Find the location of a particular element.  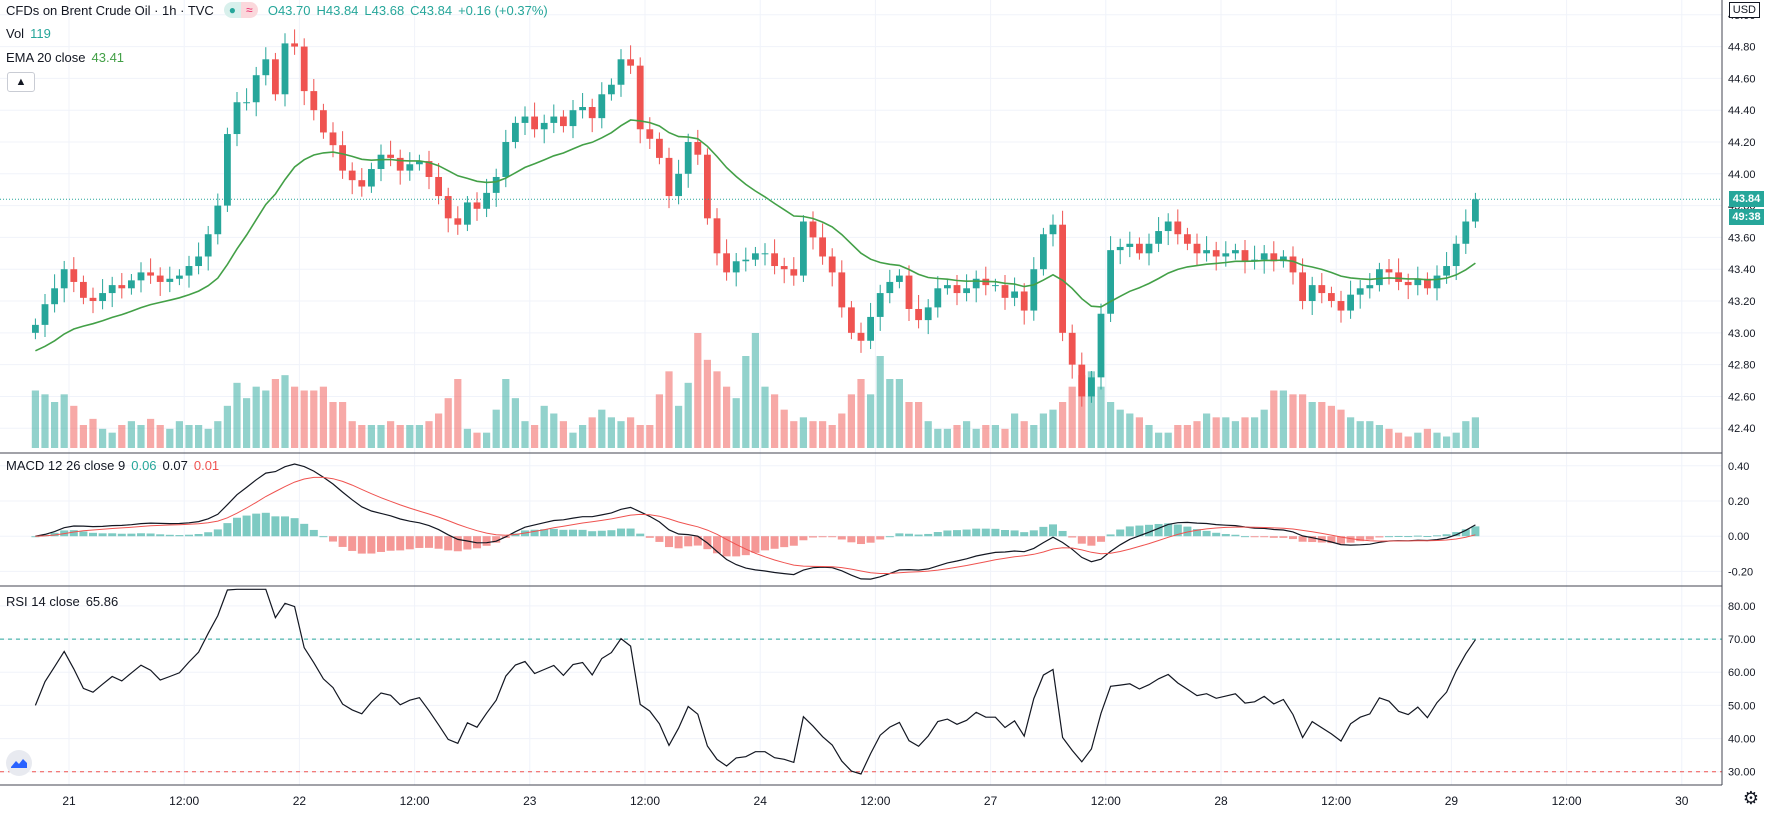

volume-value: 119 is located at coordinates (40, 33).